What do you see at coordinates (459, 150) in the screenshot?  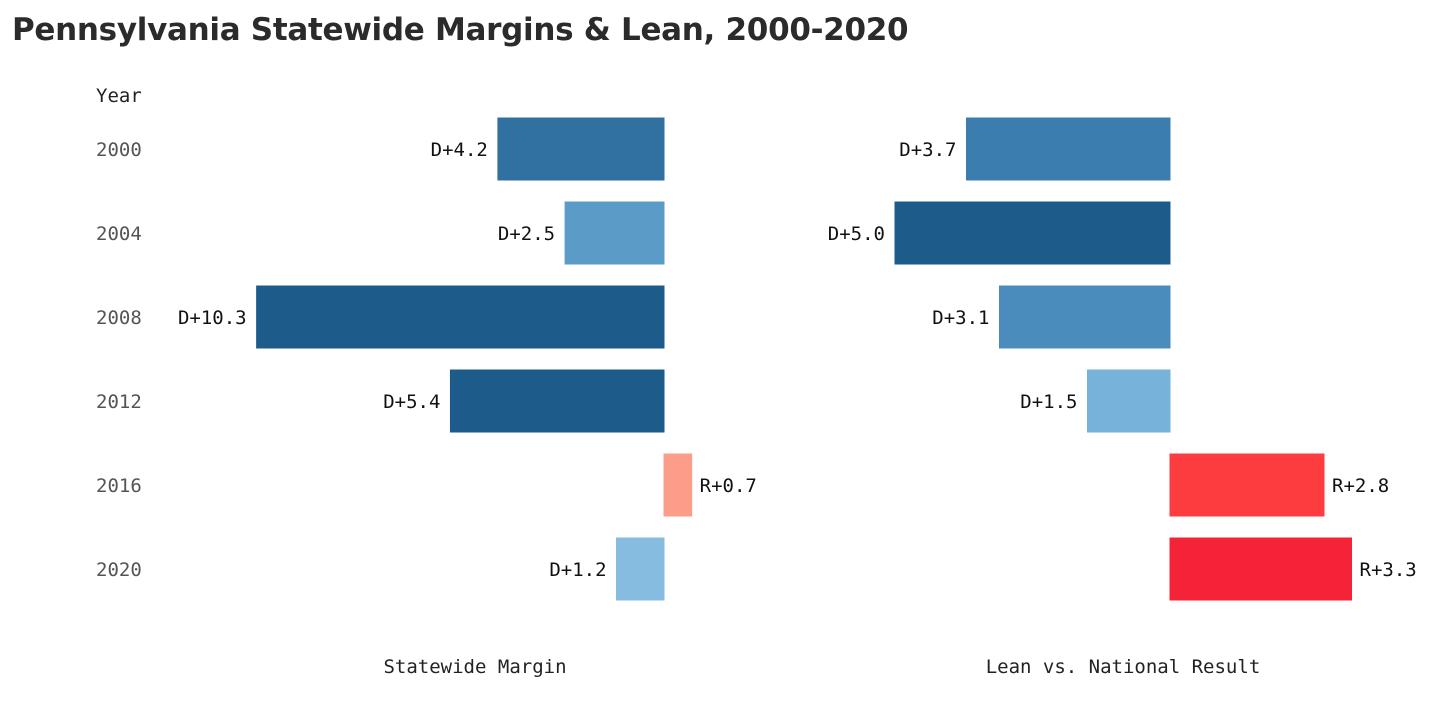 I see `bar-value-label: D+4.2` at bounding box center [459, 150].